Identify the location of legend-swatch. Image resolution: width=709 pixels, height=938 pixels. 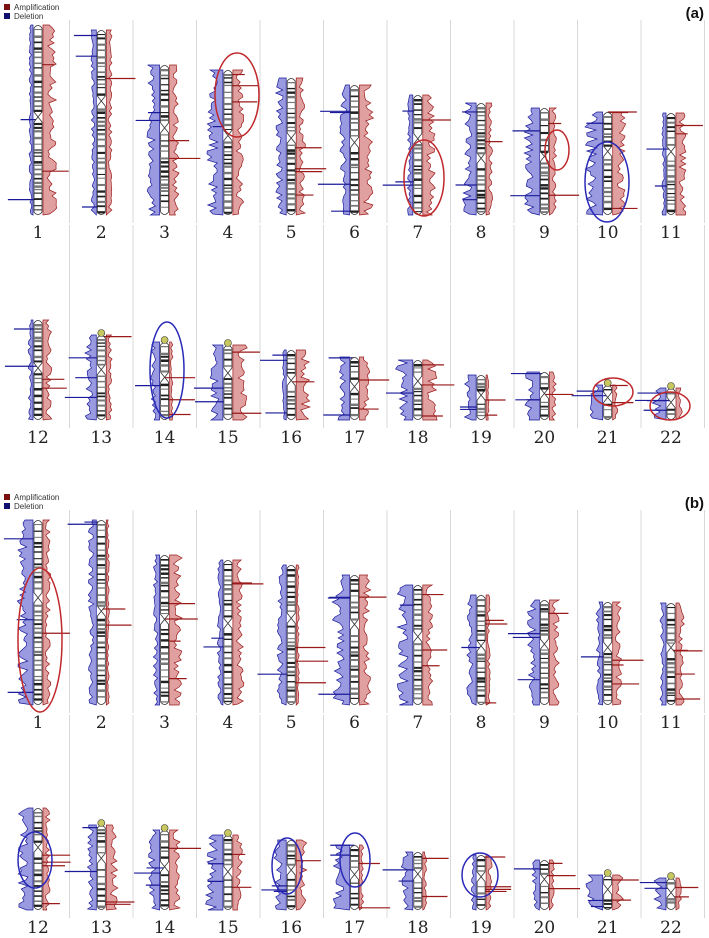
(7, 497).